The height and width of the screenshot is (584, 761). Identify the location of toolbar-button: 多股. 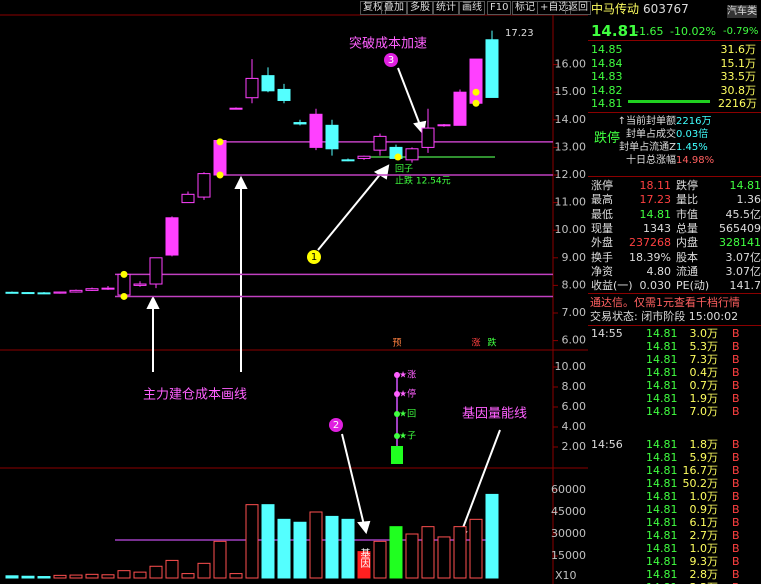
(420, 8).